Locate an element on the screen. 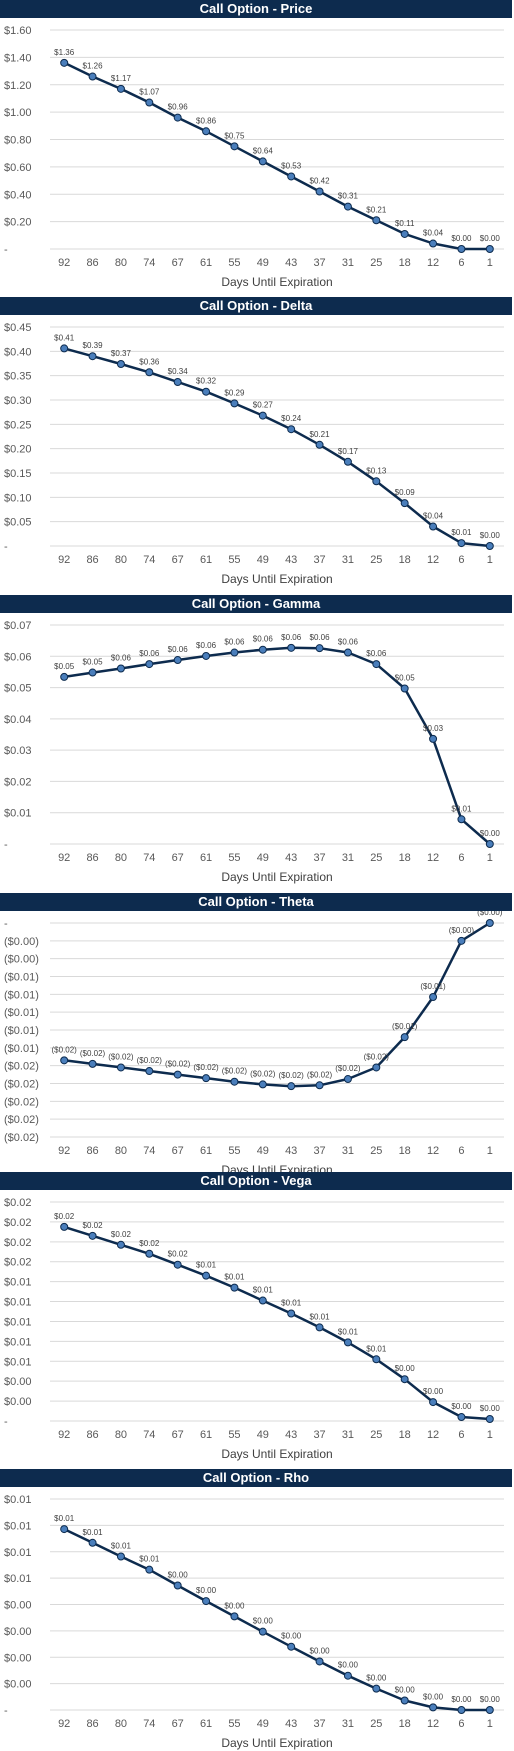 The width and height of the screenshot is (514, 1751). y-tick-label: $0.02 is located at coordinates (18, 1223).